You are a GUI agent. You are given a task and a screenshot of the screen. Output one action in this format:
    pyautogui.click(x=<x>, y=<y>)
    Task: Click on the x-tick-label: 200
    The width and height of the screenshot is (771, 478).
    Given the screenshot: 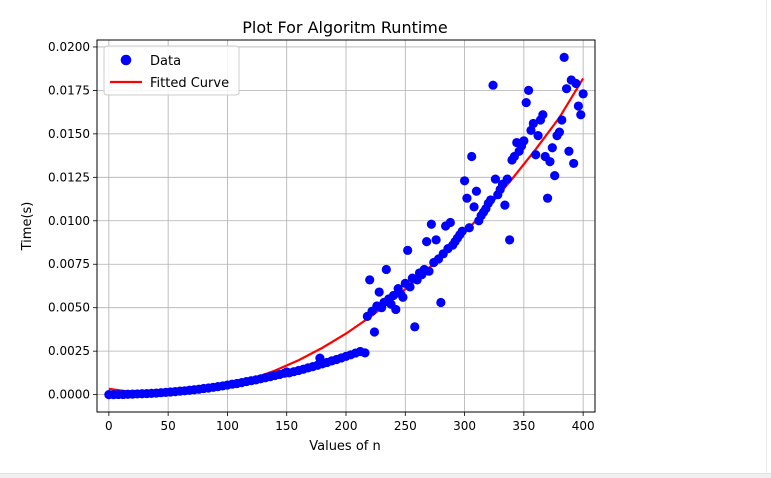 What is the action you would take?
    pyautogui.click(x=346, y=426)
    